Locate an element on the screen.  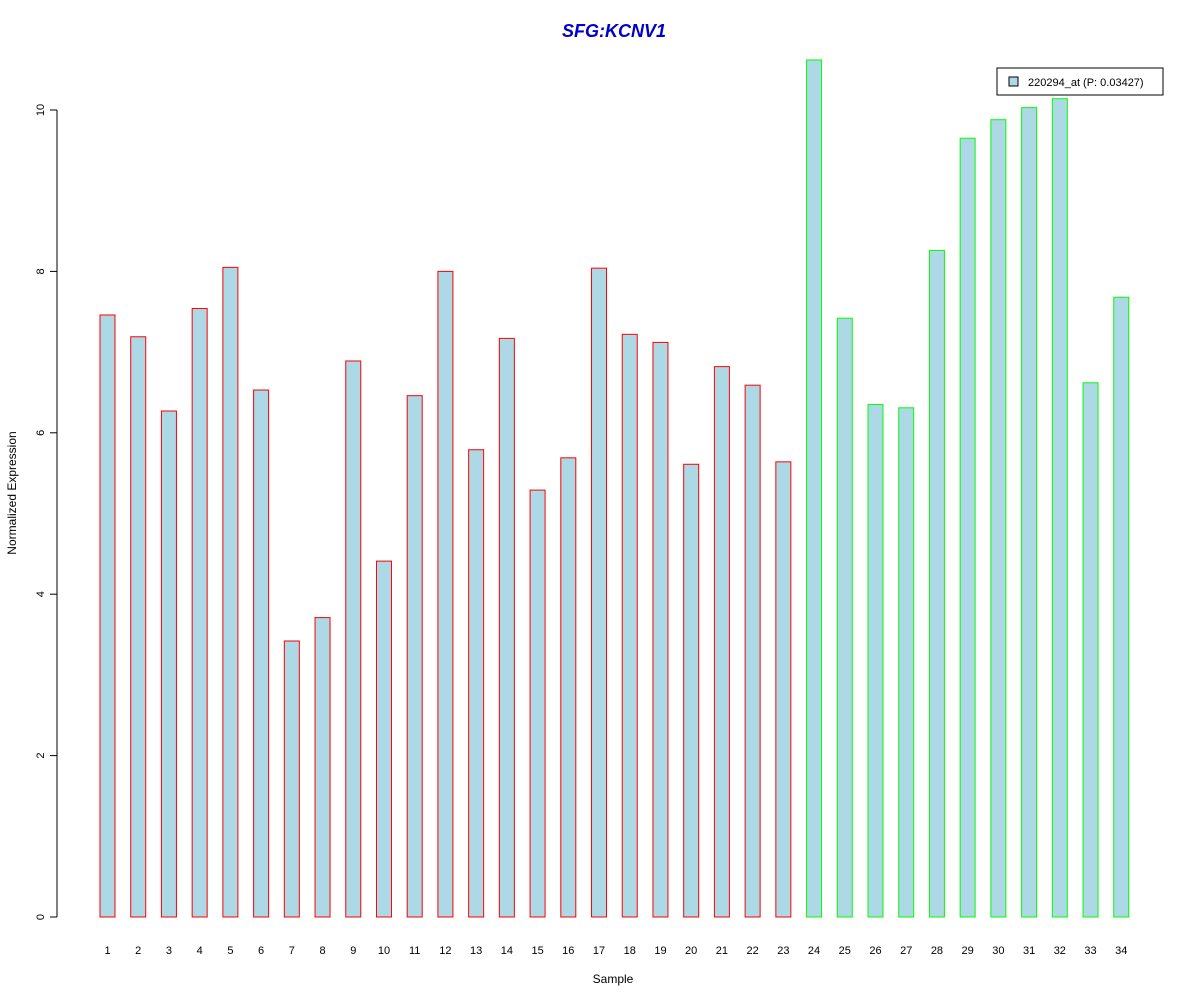
x-tick-label: 1 is located at coordinates (107, 951).